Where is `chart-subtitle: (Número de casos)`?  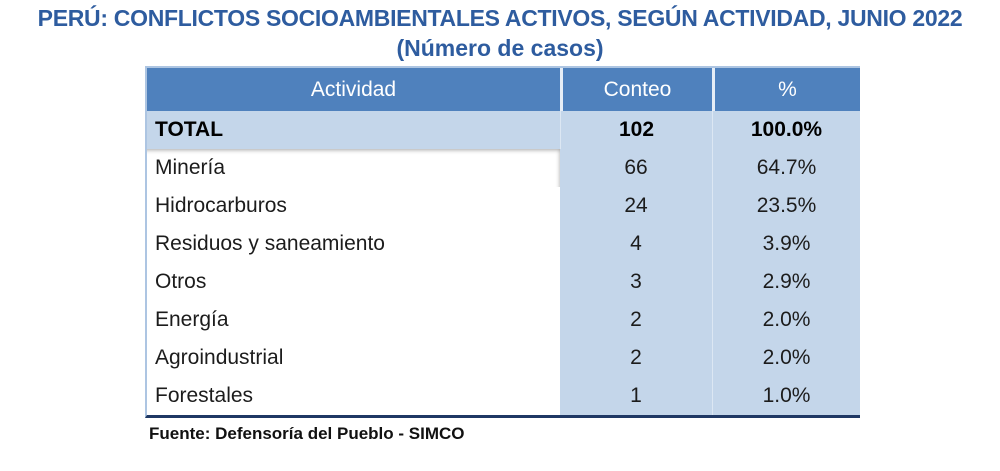
chart-subtitle: (Número de casos) is located at coordinates (500, 48).